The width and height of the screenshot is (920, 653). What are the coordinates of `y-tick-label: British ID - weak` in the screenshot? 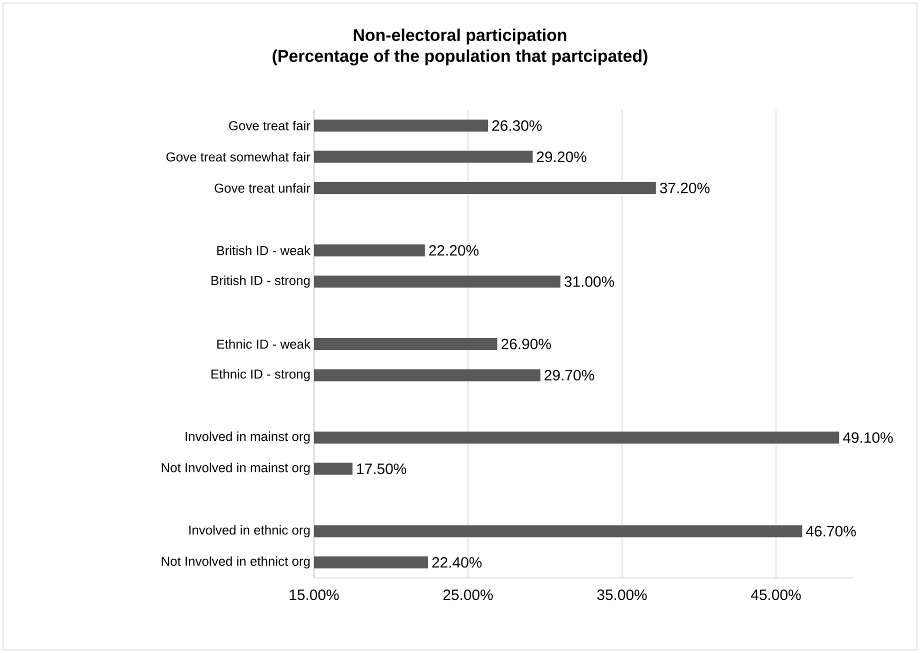 It's located at (263, 251).